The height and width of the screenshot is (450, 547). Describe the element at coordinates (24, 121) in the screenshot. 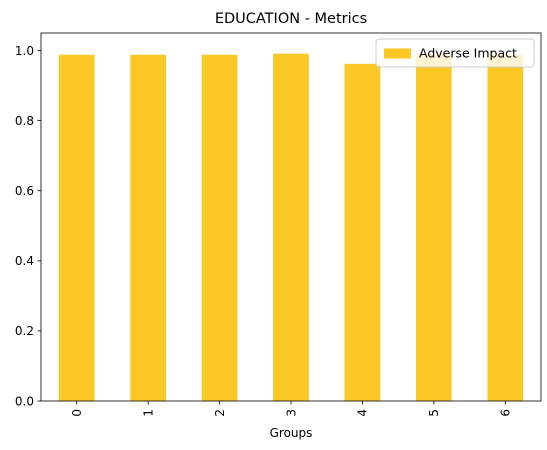

I see `y-tick-label: 0.8` at that location.